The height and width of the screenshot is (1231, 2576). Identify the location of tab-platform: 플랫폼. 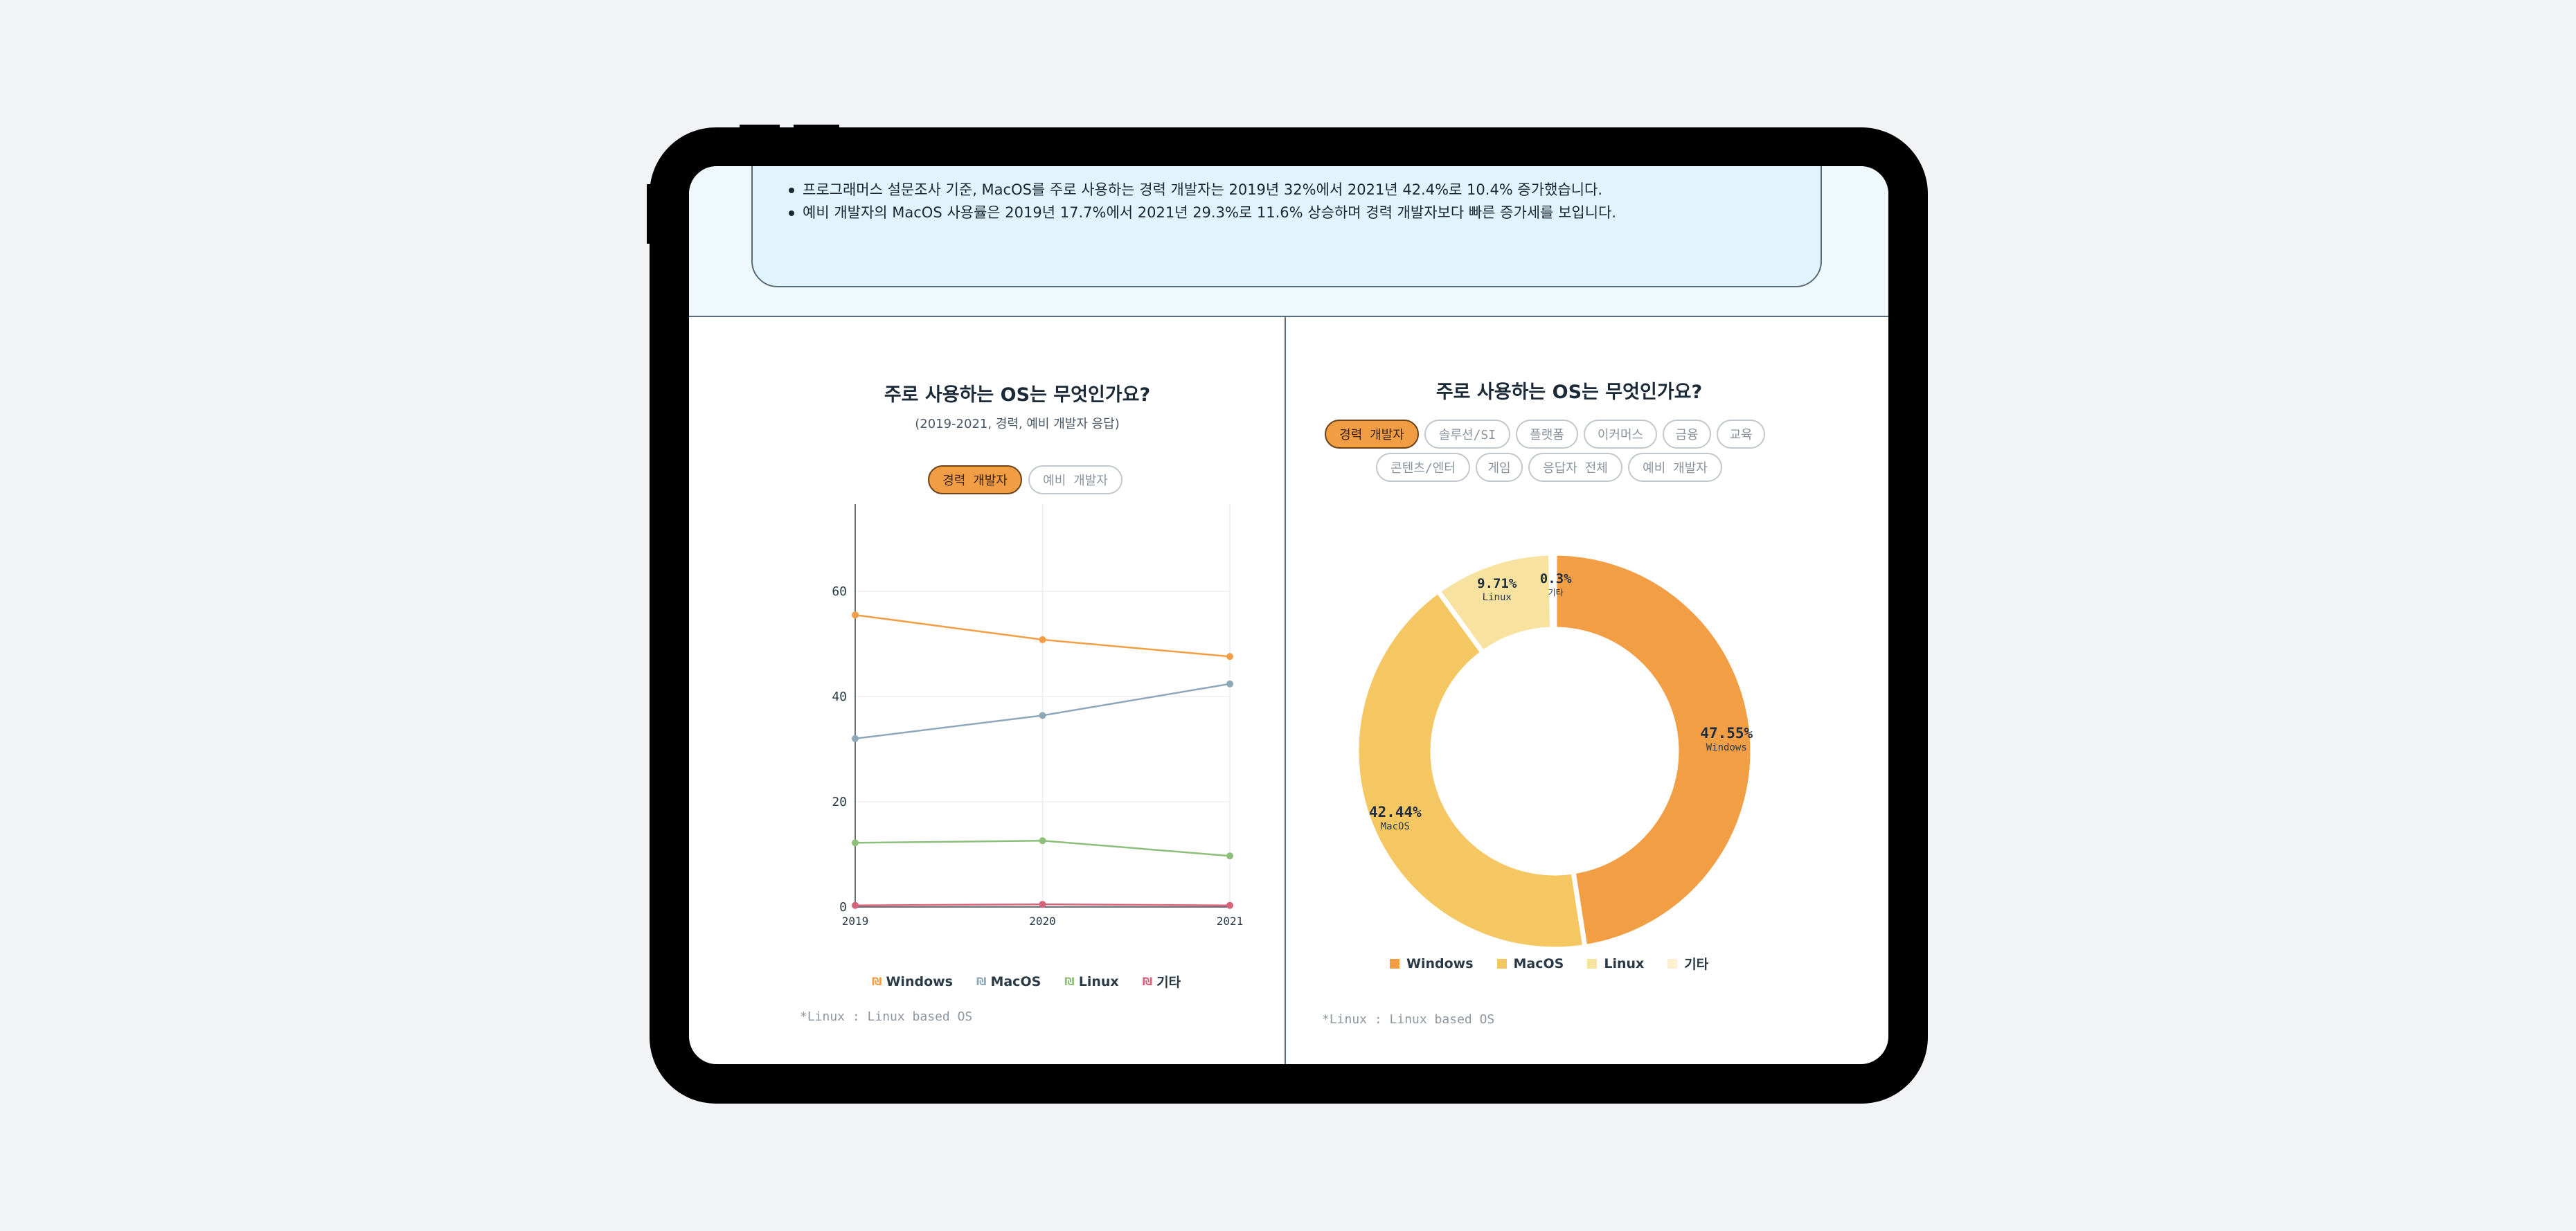
(1547, 434).